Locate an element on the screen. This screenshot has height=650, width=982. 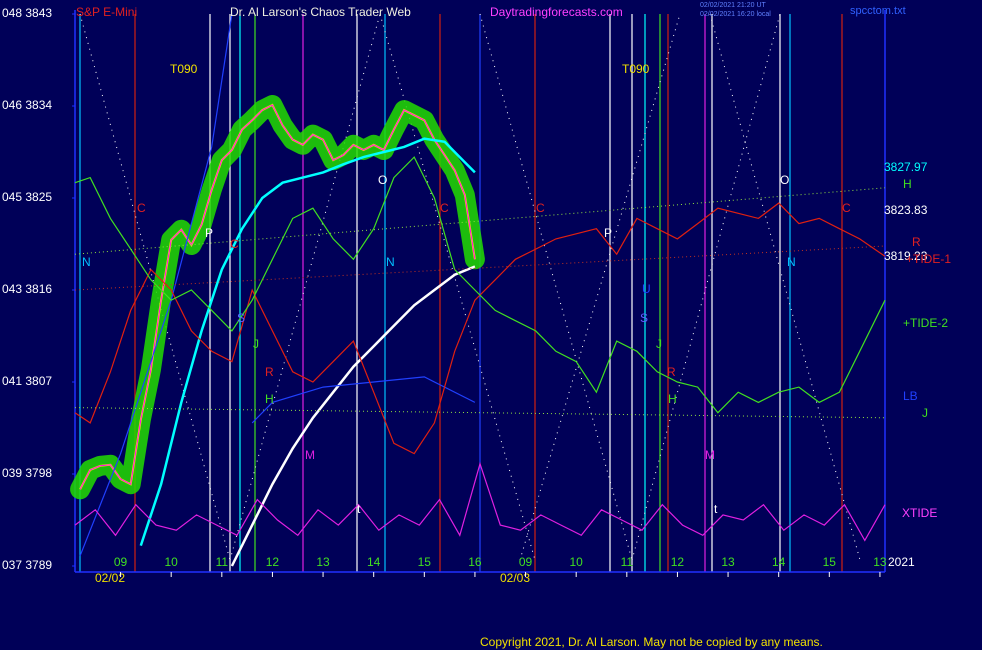
annotation: 3819.23 is located at coordinates (906, 256).